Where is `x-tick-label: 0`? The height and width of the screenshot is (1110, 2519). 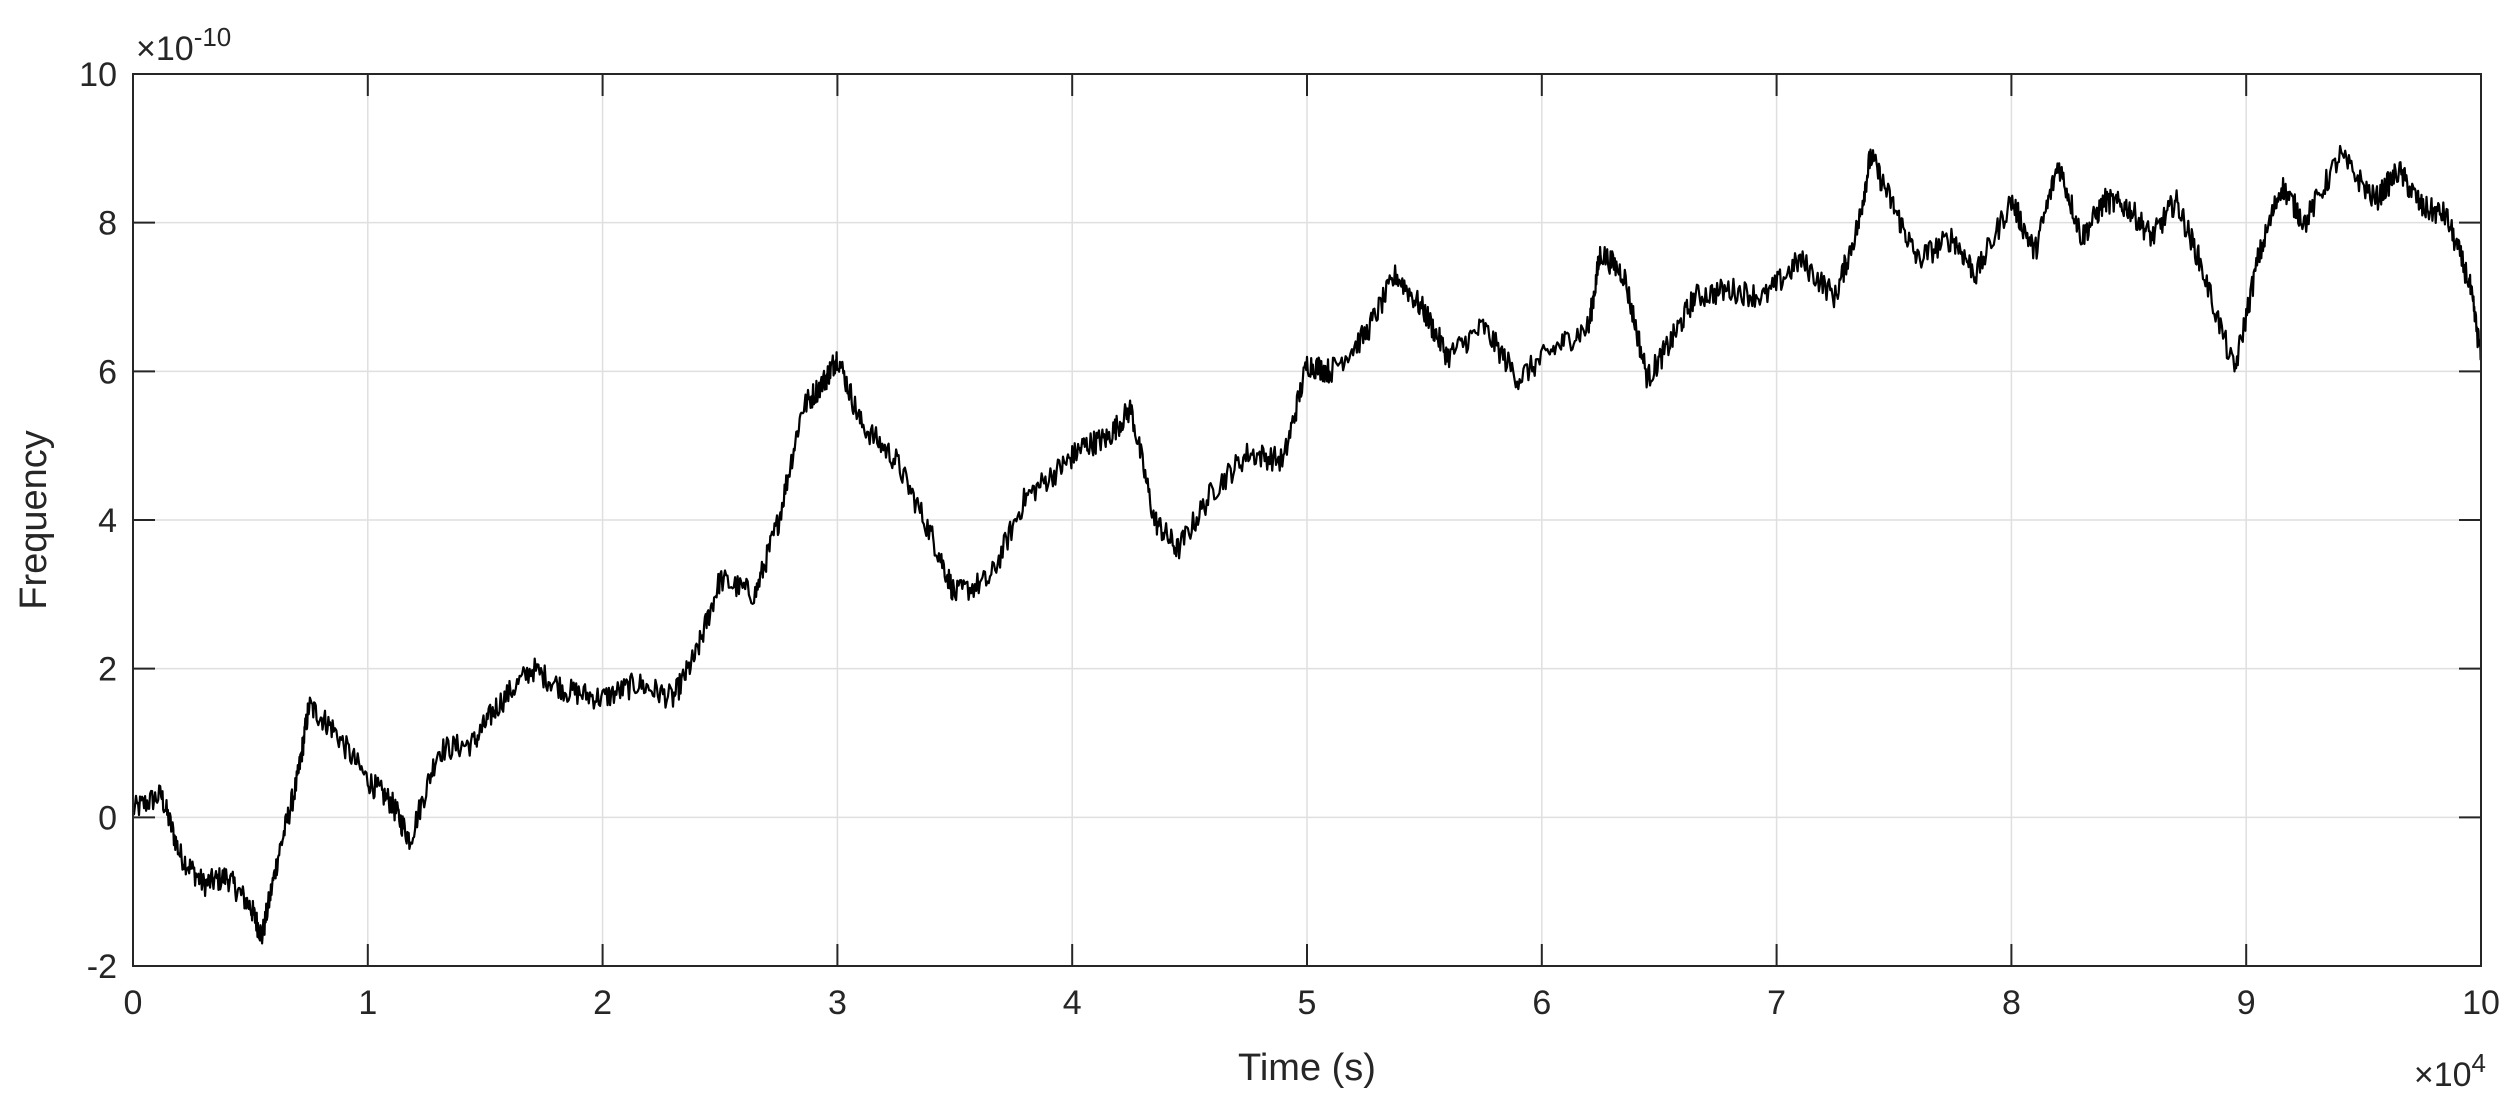
x-tick-label: 0 is located at coordinates (133, 1003).